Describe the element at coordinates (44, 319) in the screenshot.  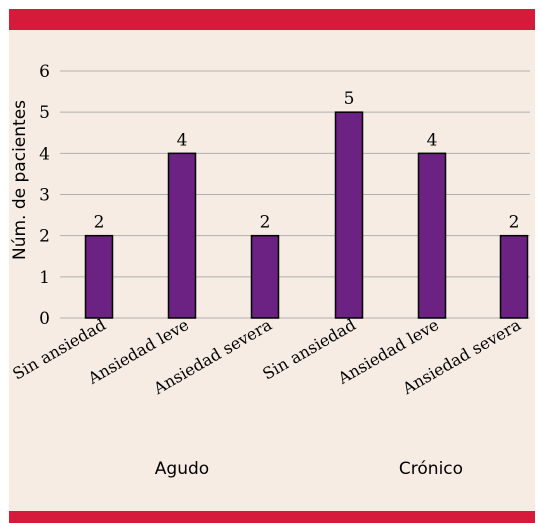
I see `y-tick-label: 0` at that location.